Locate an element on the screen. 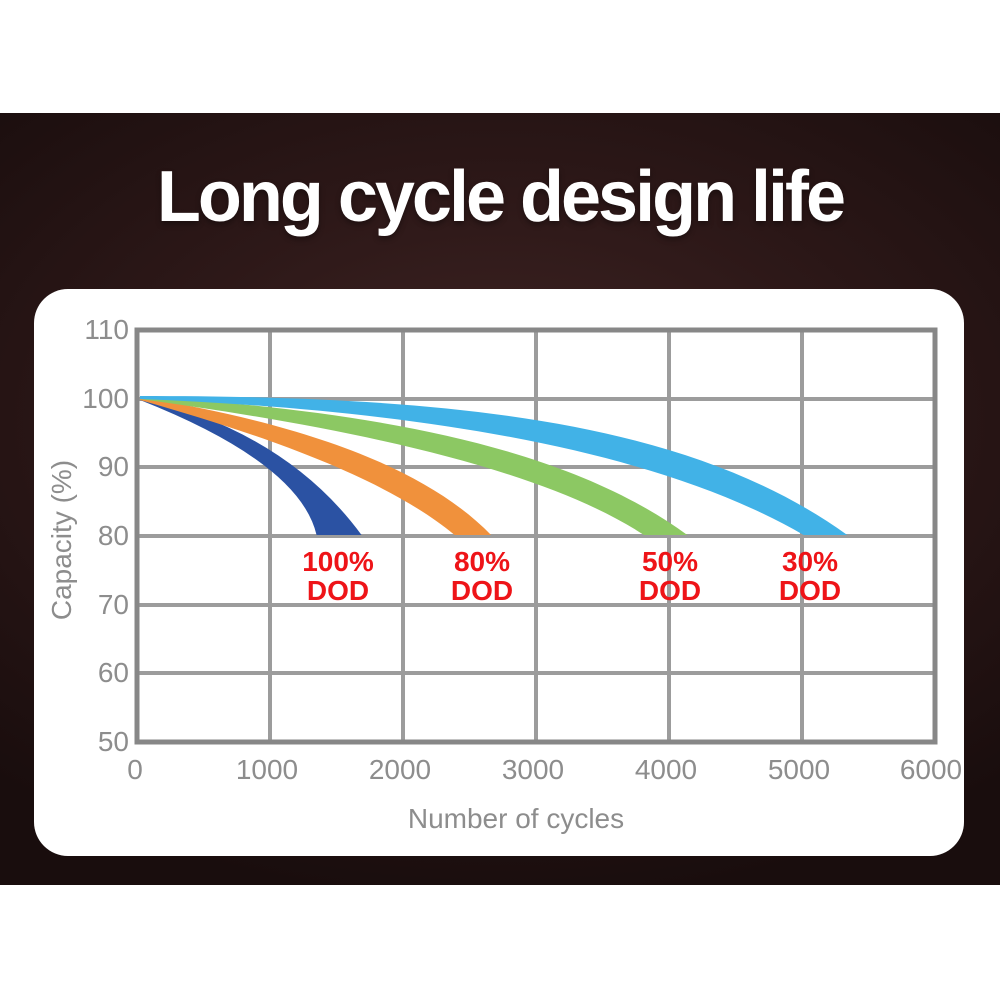 Image resolution: width=1000 pixels, height=1000 pixels. annotation-line1: 100% is located at coordinates (338, 561).